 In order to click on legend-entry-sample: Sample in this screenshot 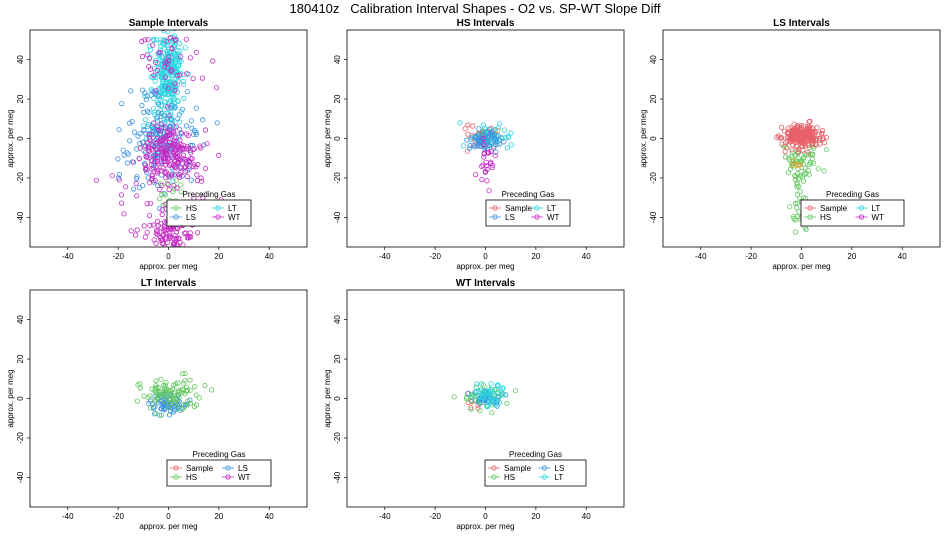, I will do `click(200, 468)`.